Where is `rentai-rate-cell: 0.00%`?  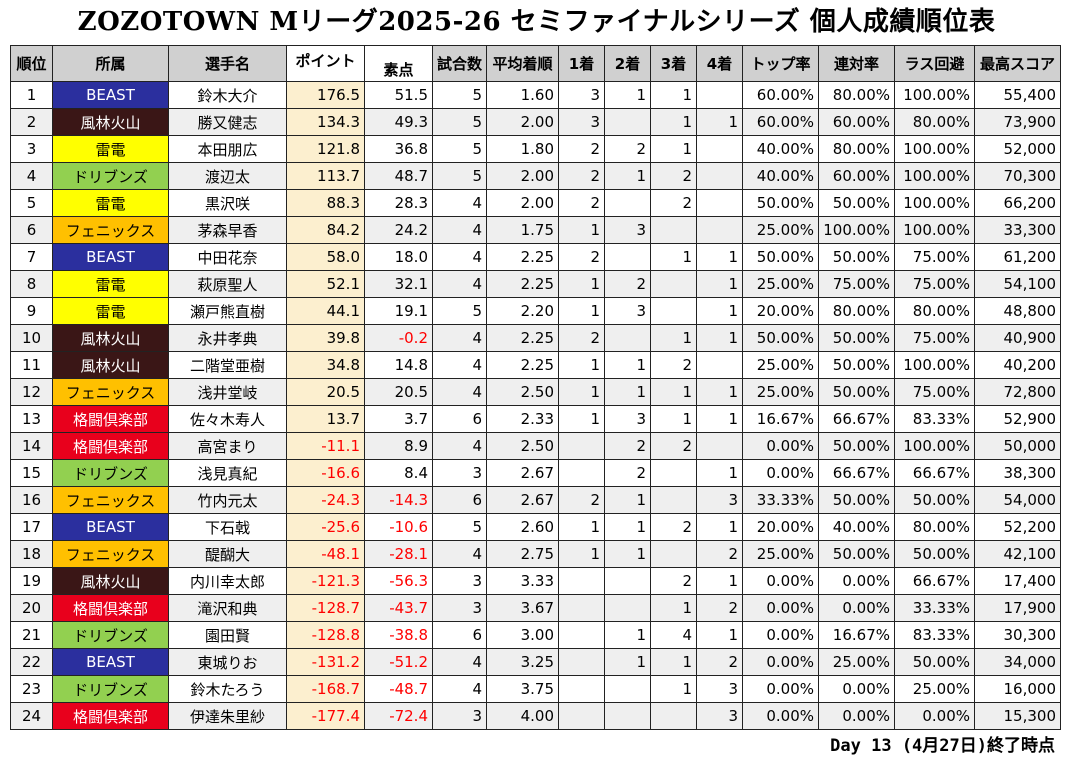
rentai-rate-cell: 0.00% is located at coordinates (856, 608).